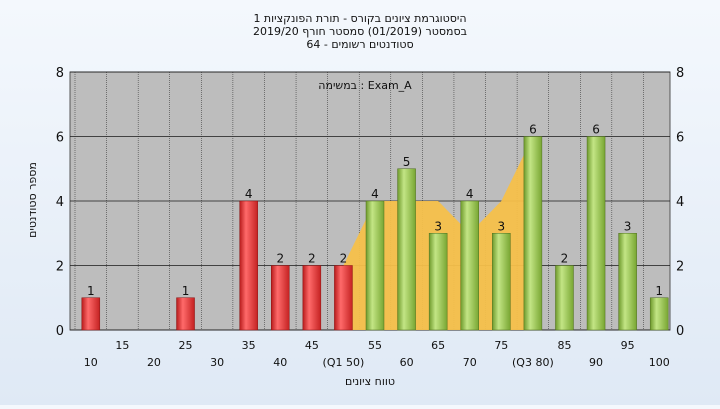 This screenshot has width=720, height=409. I want to click on data-label-60: 5, so click(407, 162).